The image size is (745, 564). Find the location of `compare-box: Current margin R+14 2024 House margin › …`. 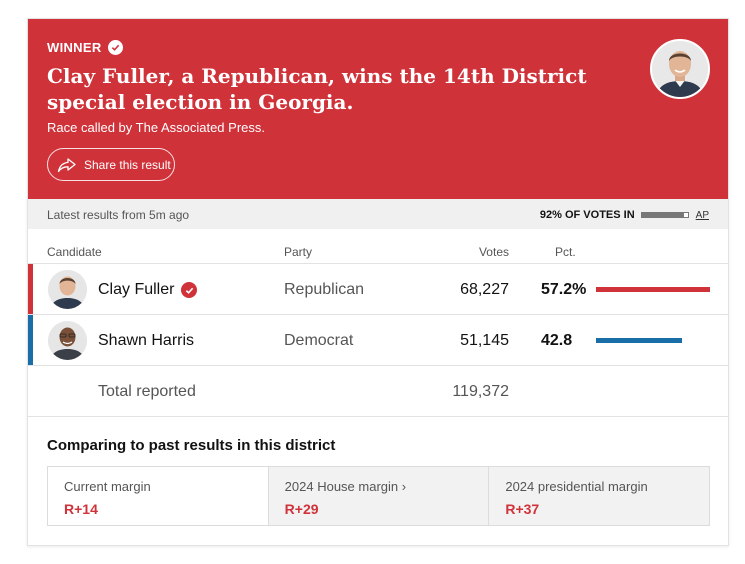

compare-box: Current margin R+14 2024 House margin › … is located at coordinates (378, 496).